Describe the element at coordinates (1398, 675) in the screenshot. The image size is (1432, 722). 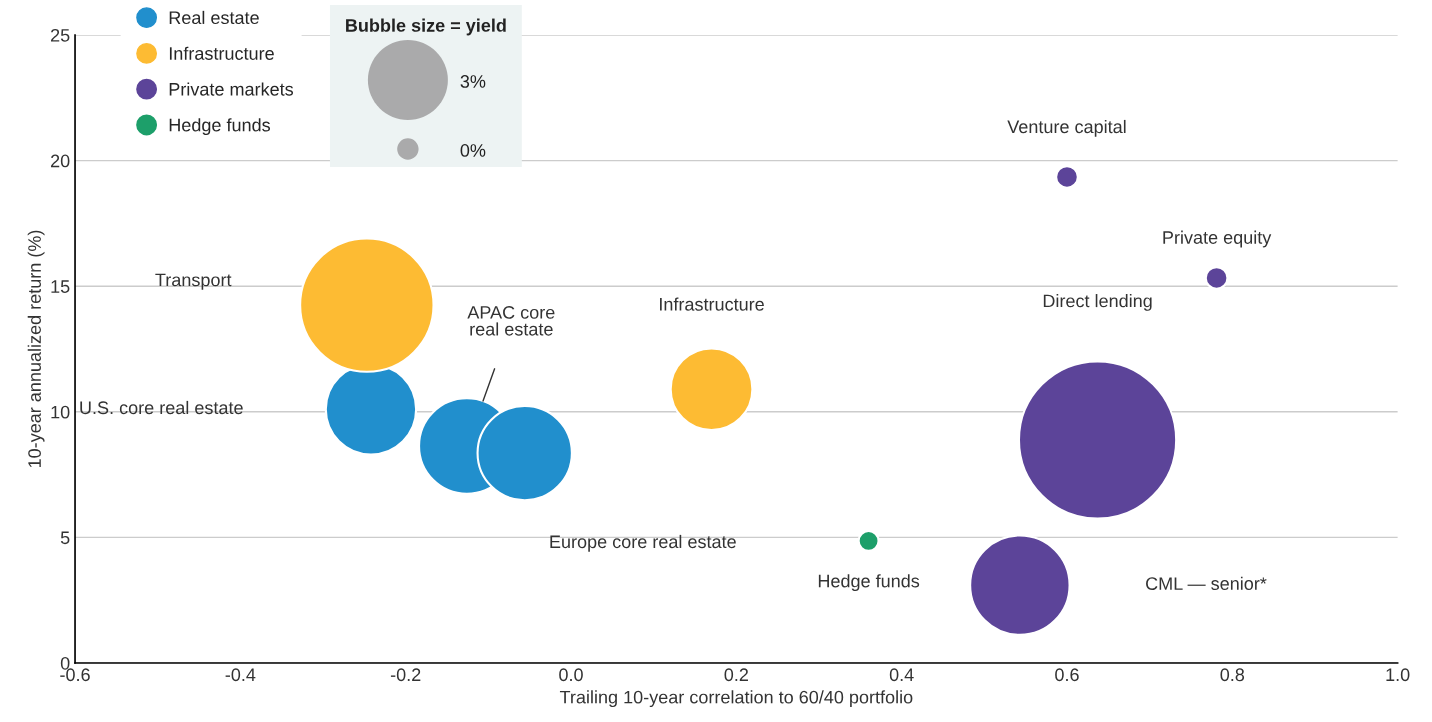
I see `x-tick-label: 1.0` at that location.